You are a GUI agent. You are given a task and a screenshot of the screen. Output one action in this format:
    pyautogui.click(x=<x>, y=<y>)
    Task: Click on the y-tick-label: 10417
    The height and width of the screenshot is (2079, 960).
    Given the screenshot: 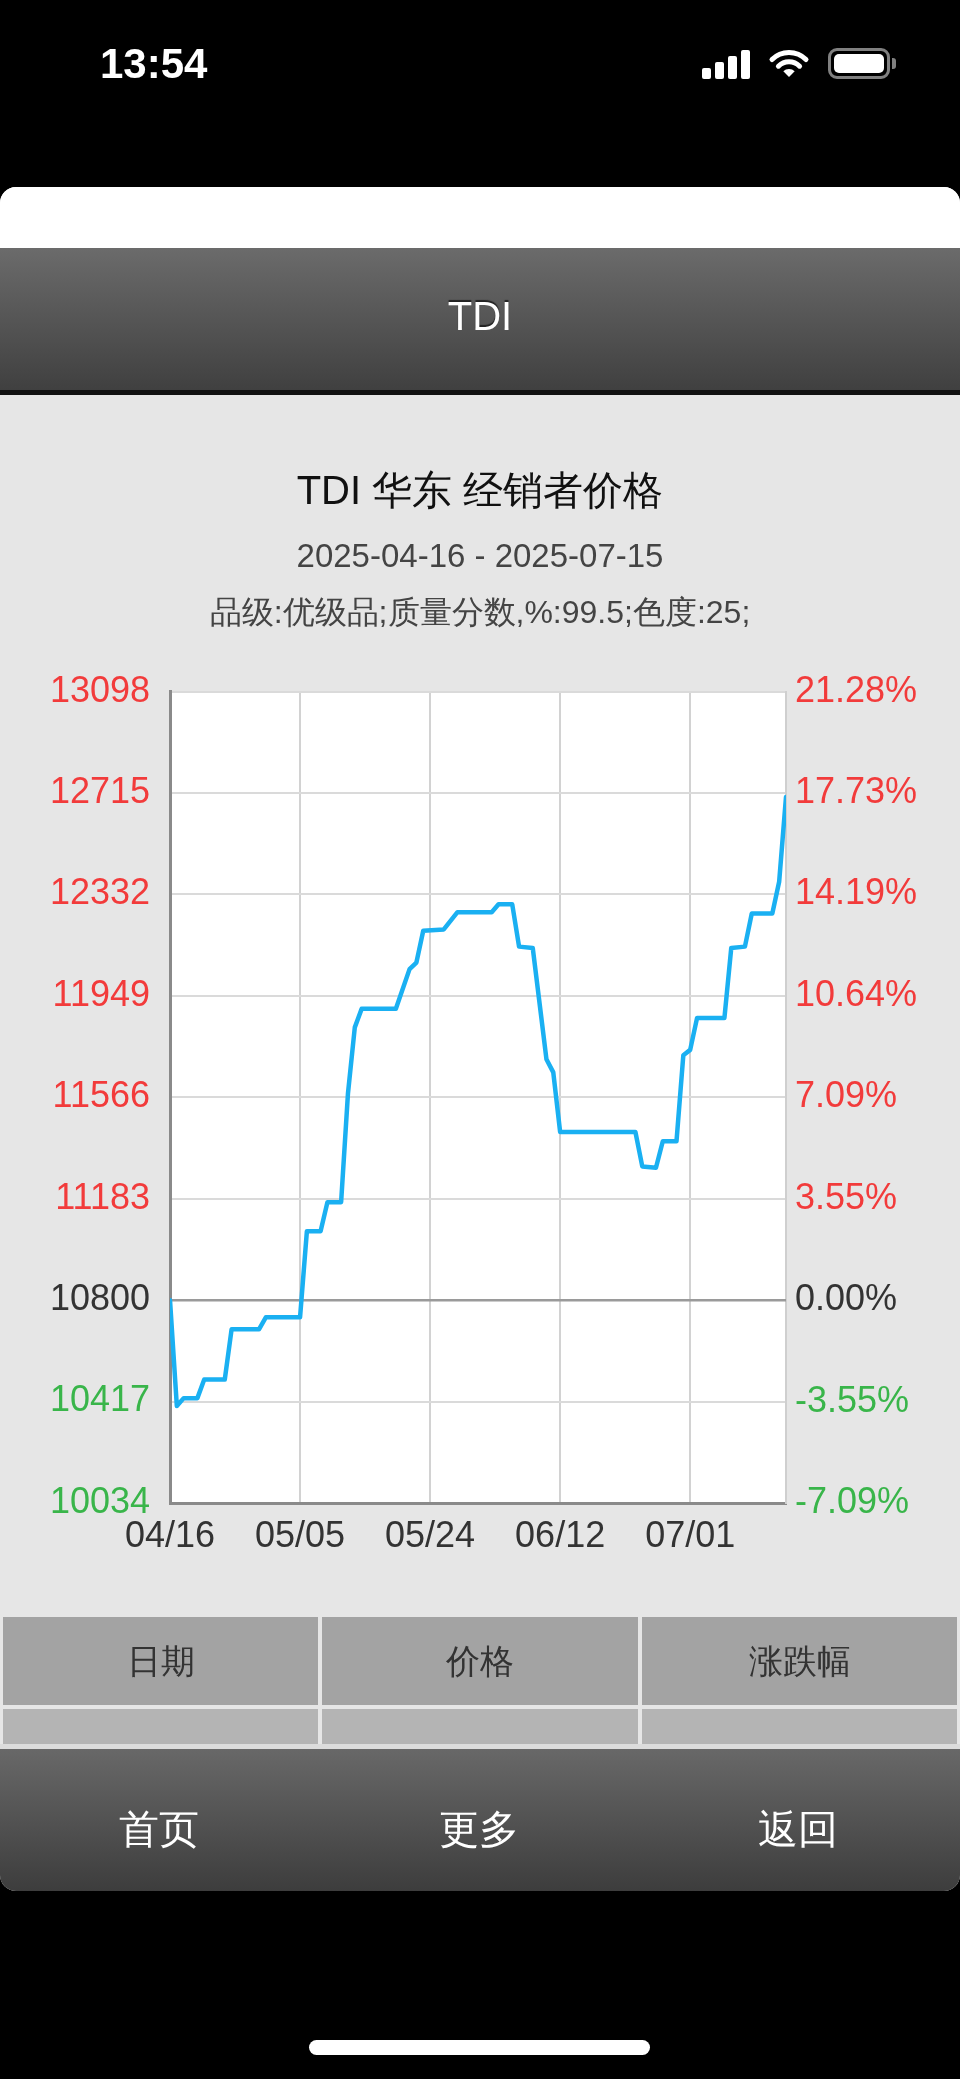 What is the action you would take?
    pyautogui.click(x=99, y=1399)
    